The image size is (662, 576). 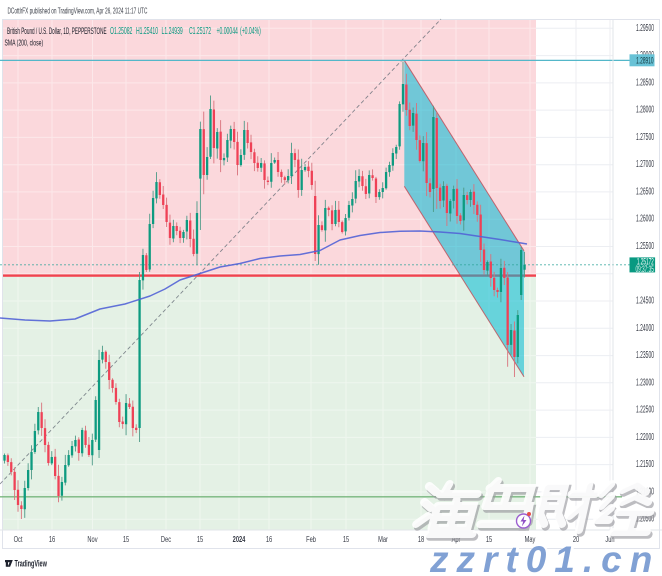 What do you see at coordinates (166, 539) in the screenshot?
I see `svg-text: Dec` at bounding box center [166, 539].